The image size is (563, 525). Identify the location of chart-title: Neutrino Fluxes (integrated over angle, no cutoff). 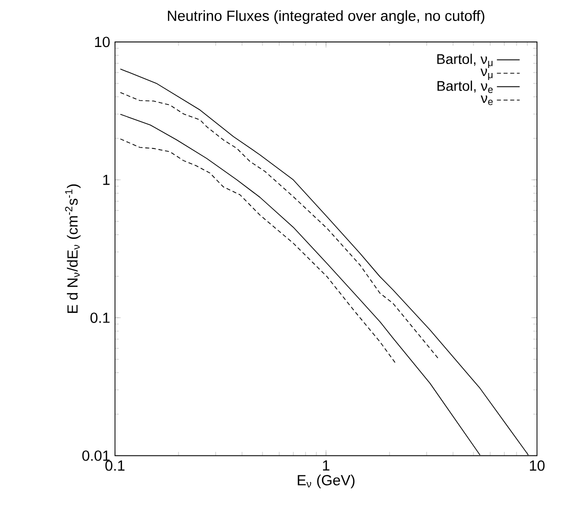
(326, 17).